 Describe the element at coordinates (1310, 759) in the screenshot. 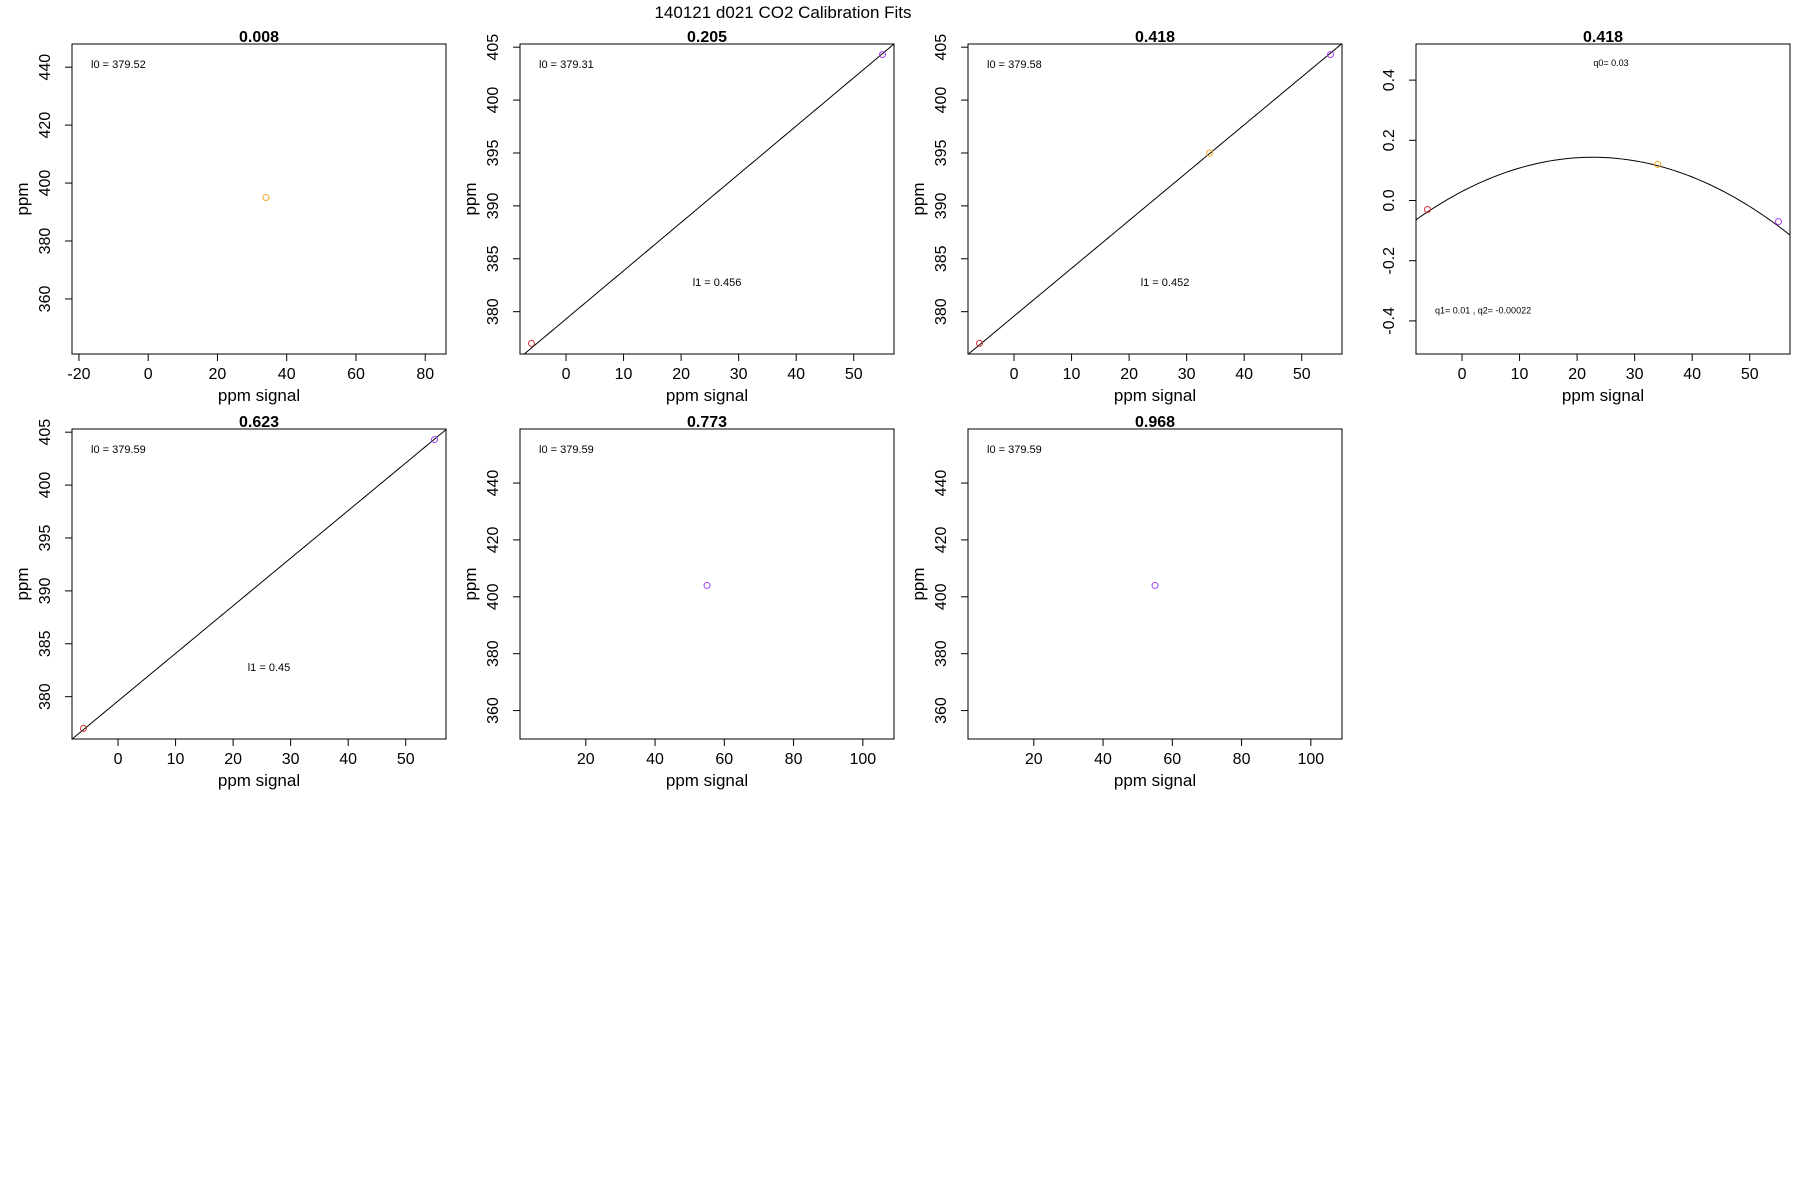

I see `x-tick-label: 100` at that location.